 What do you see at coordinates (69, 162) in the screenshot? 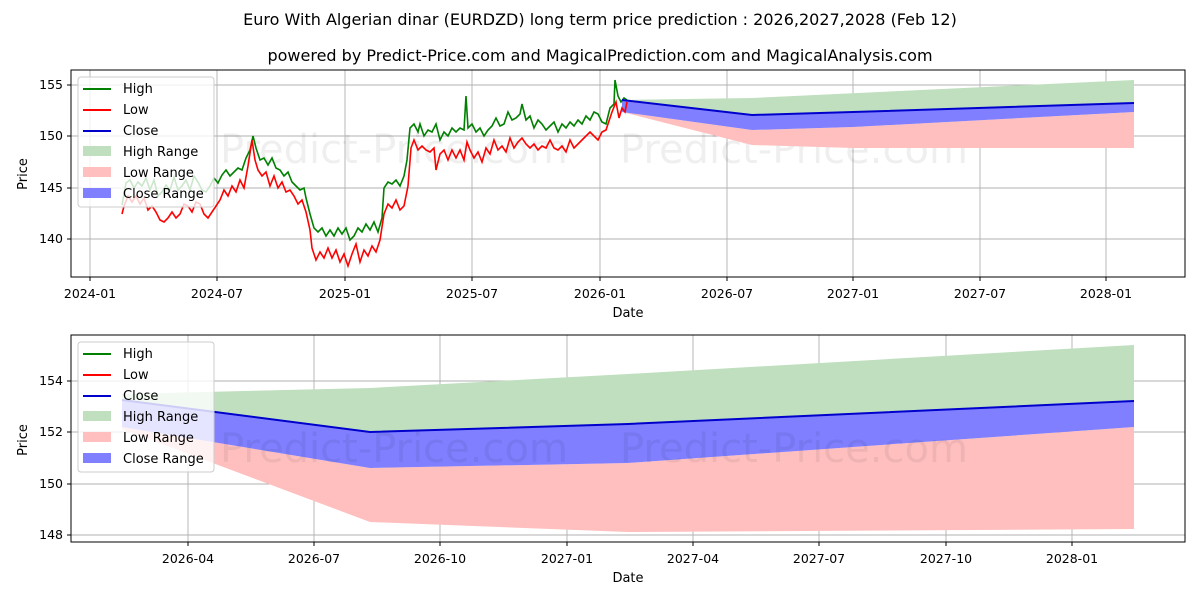
I see `top-y-axis` at bounding box center [69, 162].